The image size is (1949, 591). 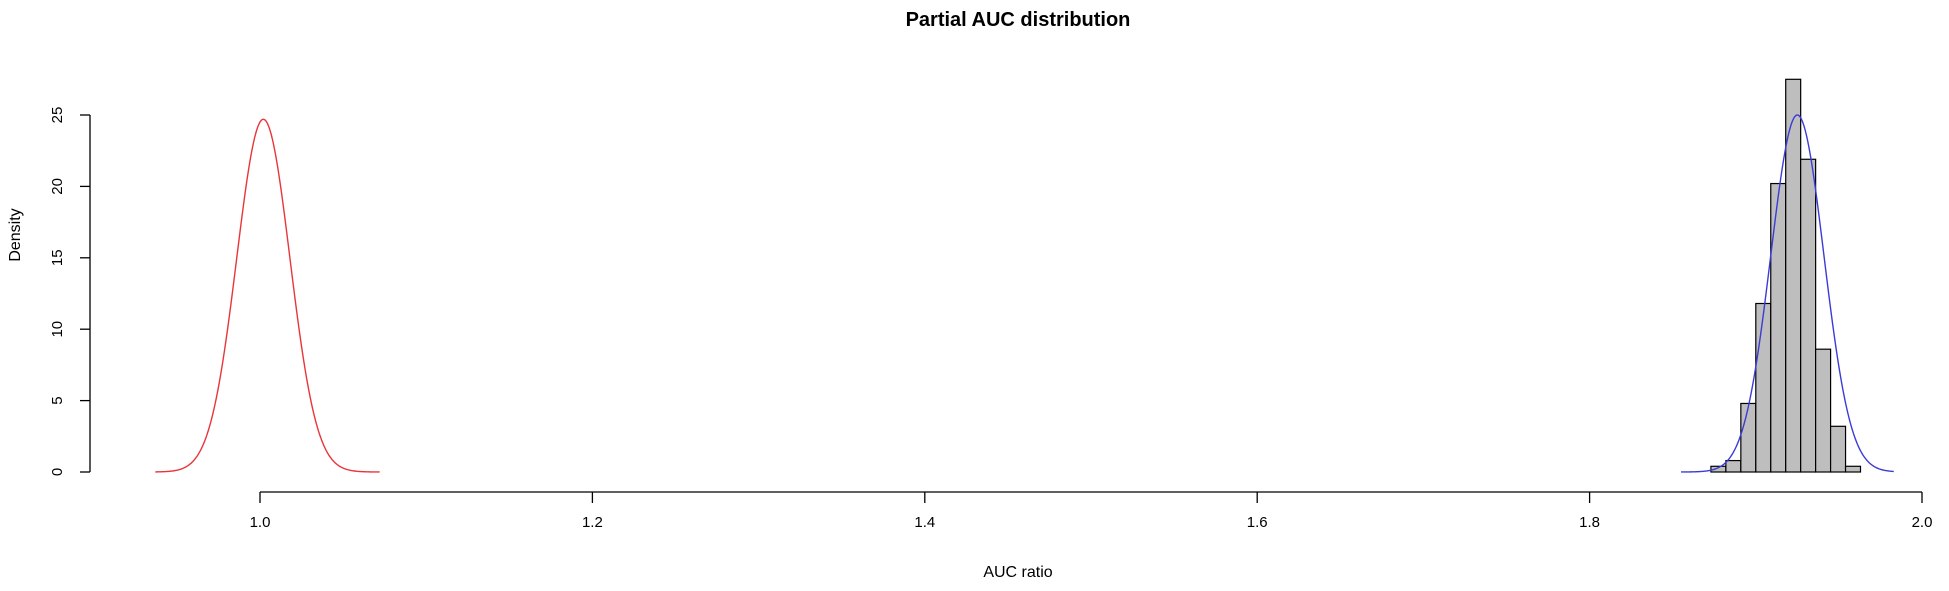 What do you see at coordinates (70, 291) in the screenshot?
I see `y-axis: 0 5 10 15 20 25` at bounding box center [70, 291].